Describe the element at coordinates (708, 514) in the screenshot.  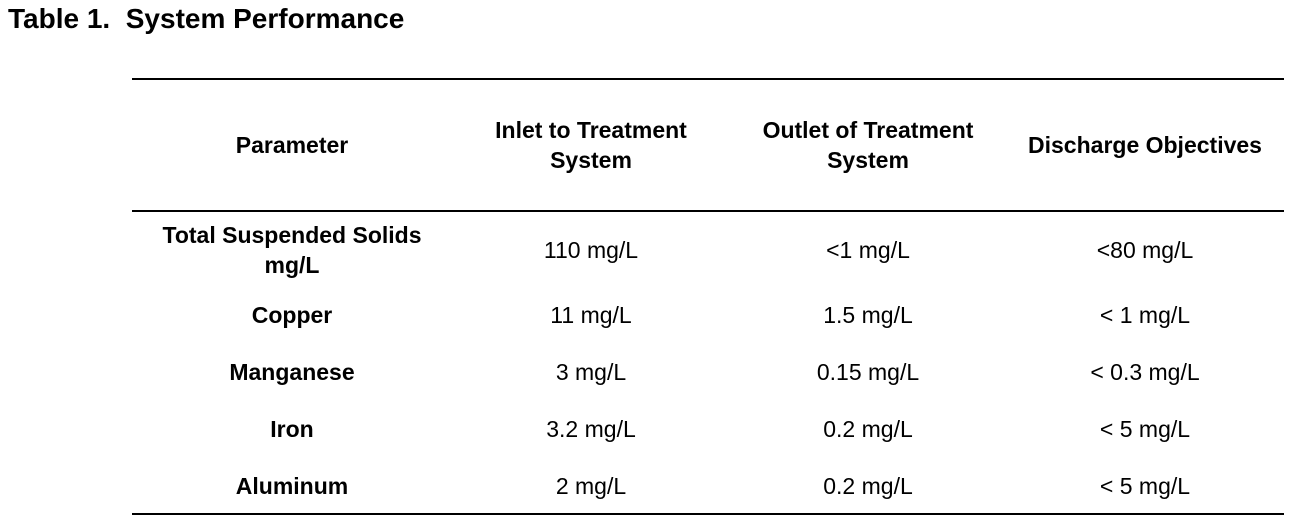
I see `bottom-rule` at that location.